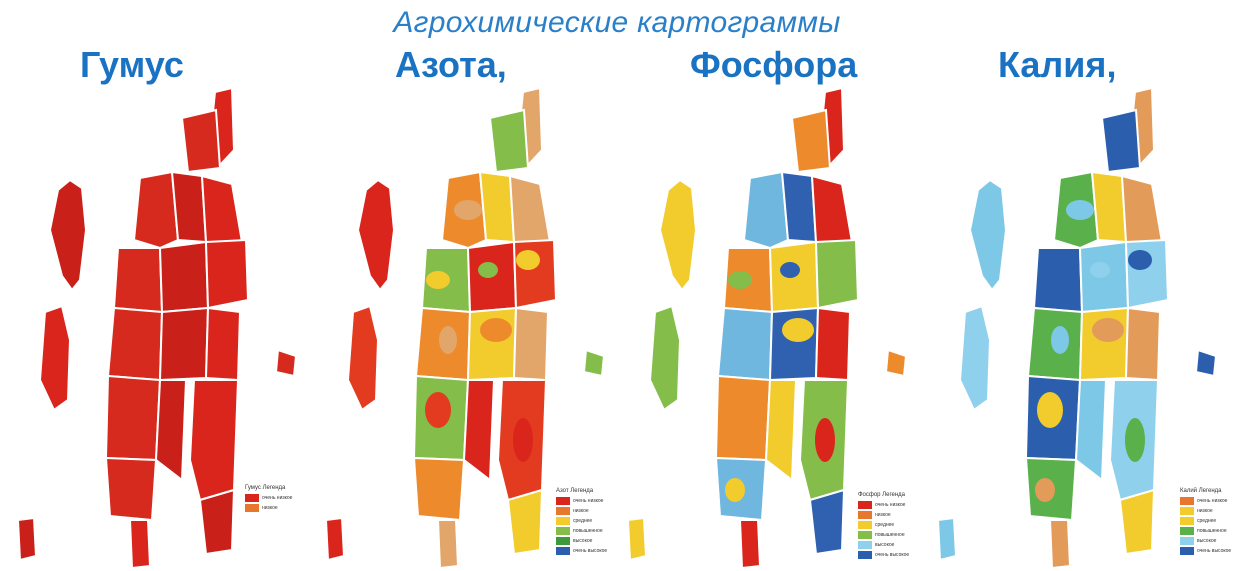 The image size is (1234, 571). What do you see at coordinates (575, 491) in the screenshot?
I see `legend-title: Азот Легенда` at bounding box center [575, 491].